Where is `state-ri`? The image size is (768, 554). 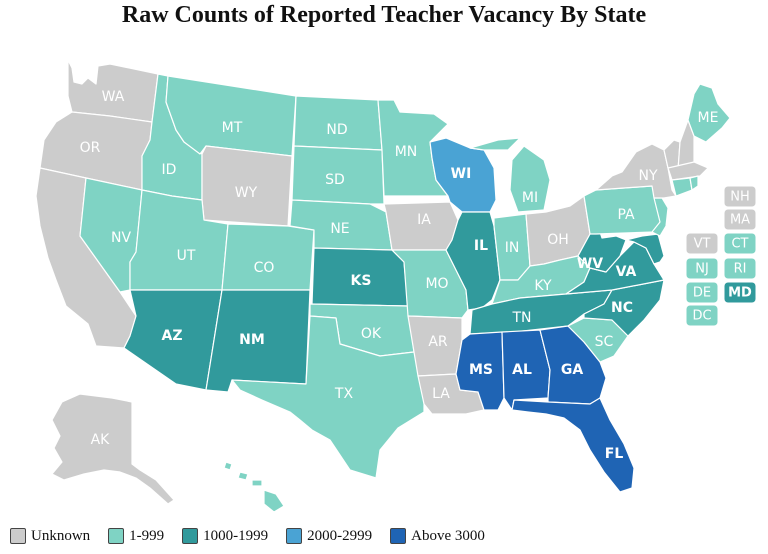
state-ri is located at coordinates (694, 183).